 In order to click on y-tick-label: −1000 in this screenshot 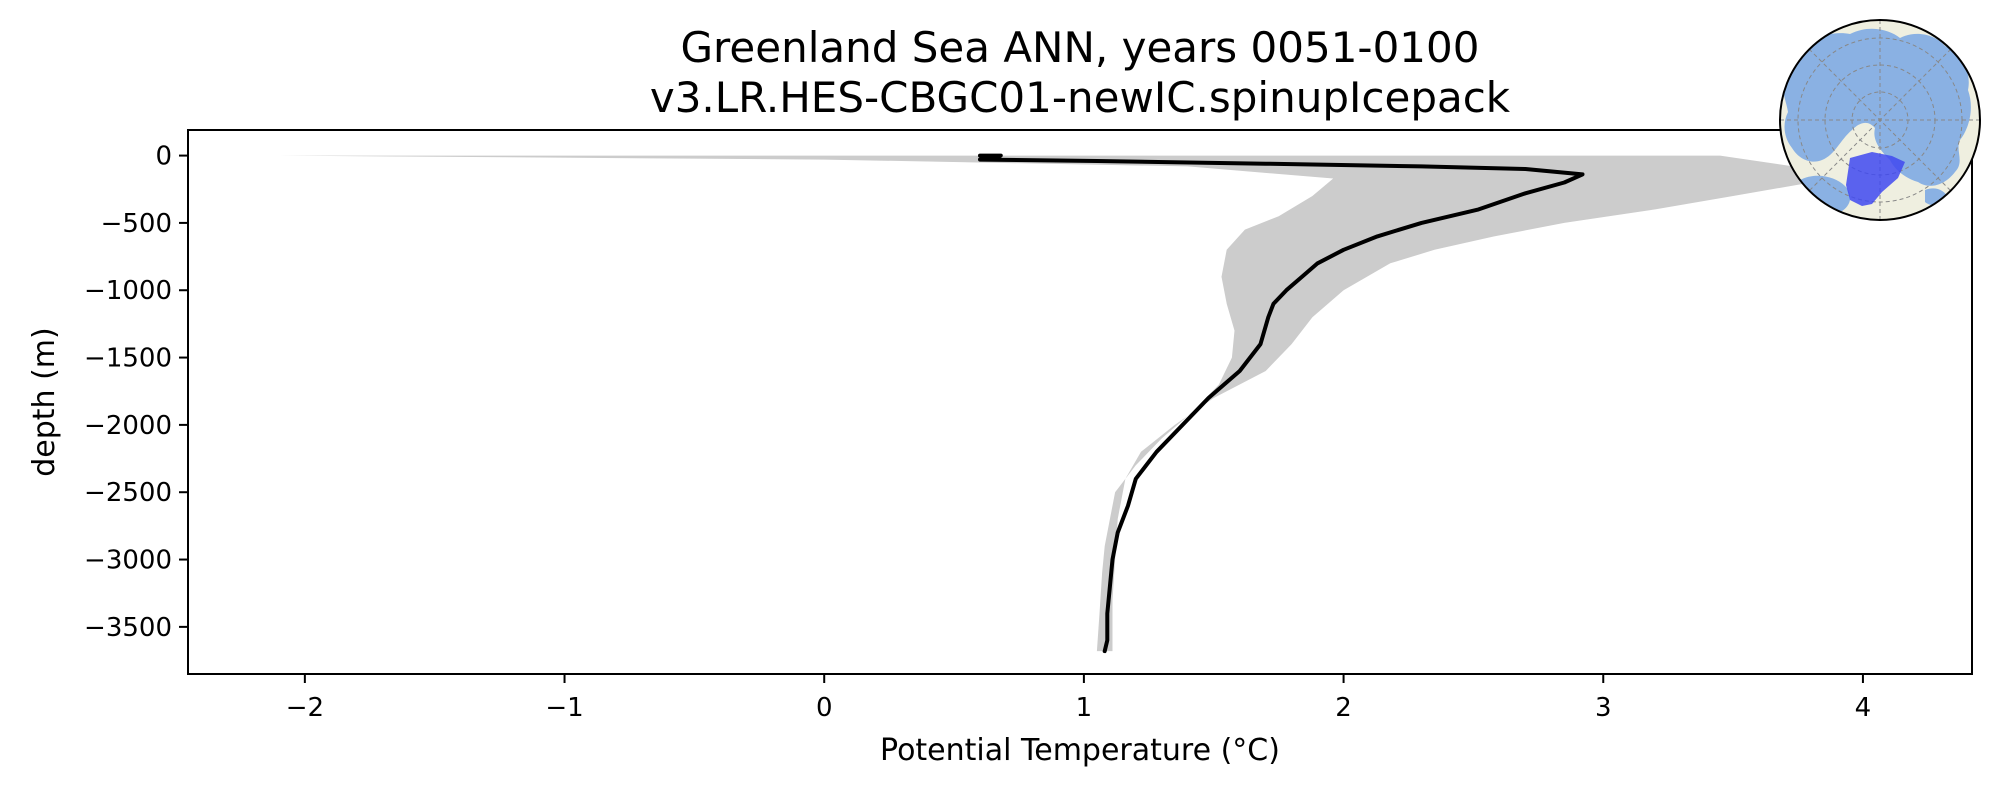, I will do `click(128, 291)`.